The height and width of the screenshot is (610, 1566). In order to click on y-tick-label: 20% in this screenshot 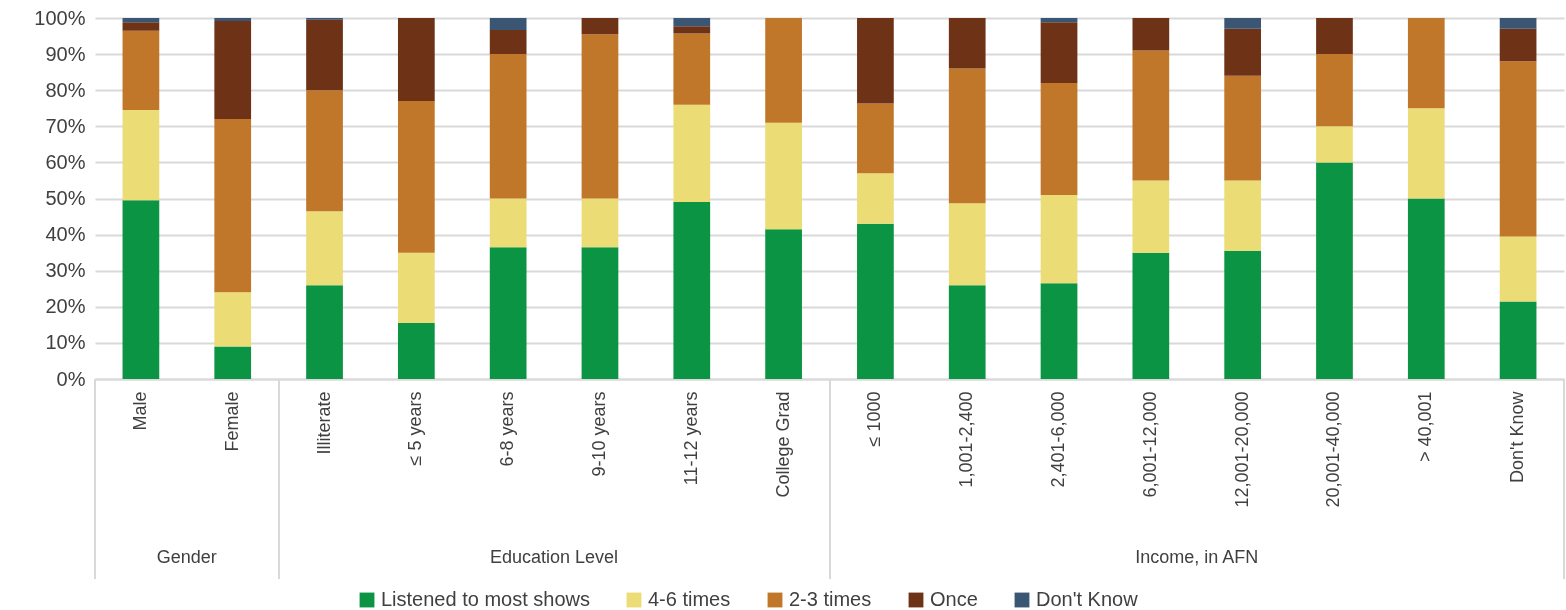, I will do `click(65, 306)`.